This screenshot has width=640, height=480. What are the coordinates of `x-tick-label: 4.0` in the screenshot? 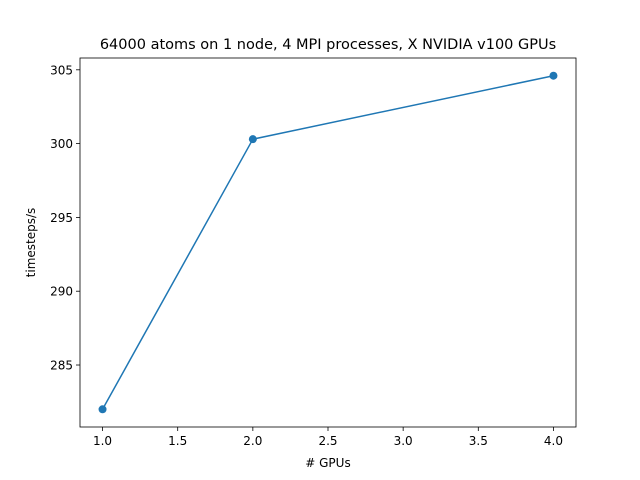 It's located at (553, 441).